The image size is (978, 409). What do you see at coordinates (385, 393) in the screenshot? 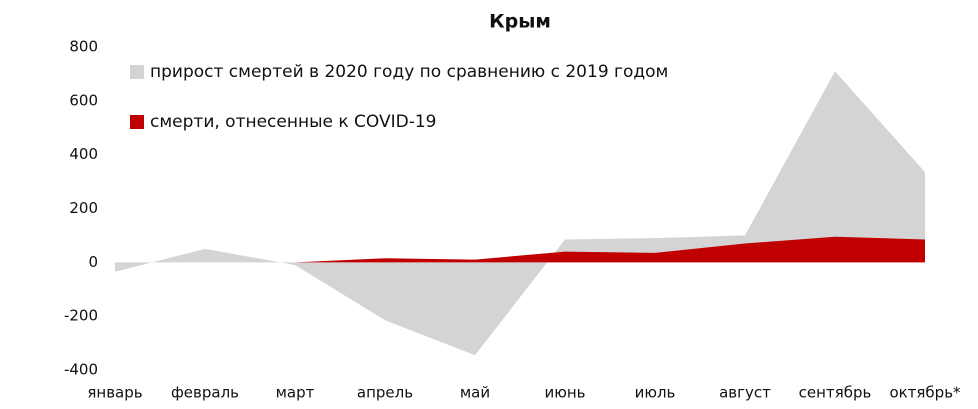
I see `x-tick-label: апрель` at bounding box center [385, 393].